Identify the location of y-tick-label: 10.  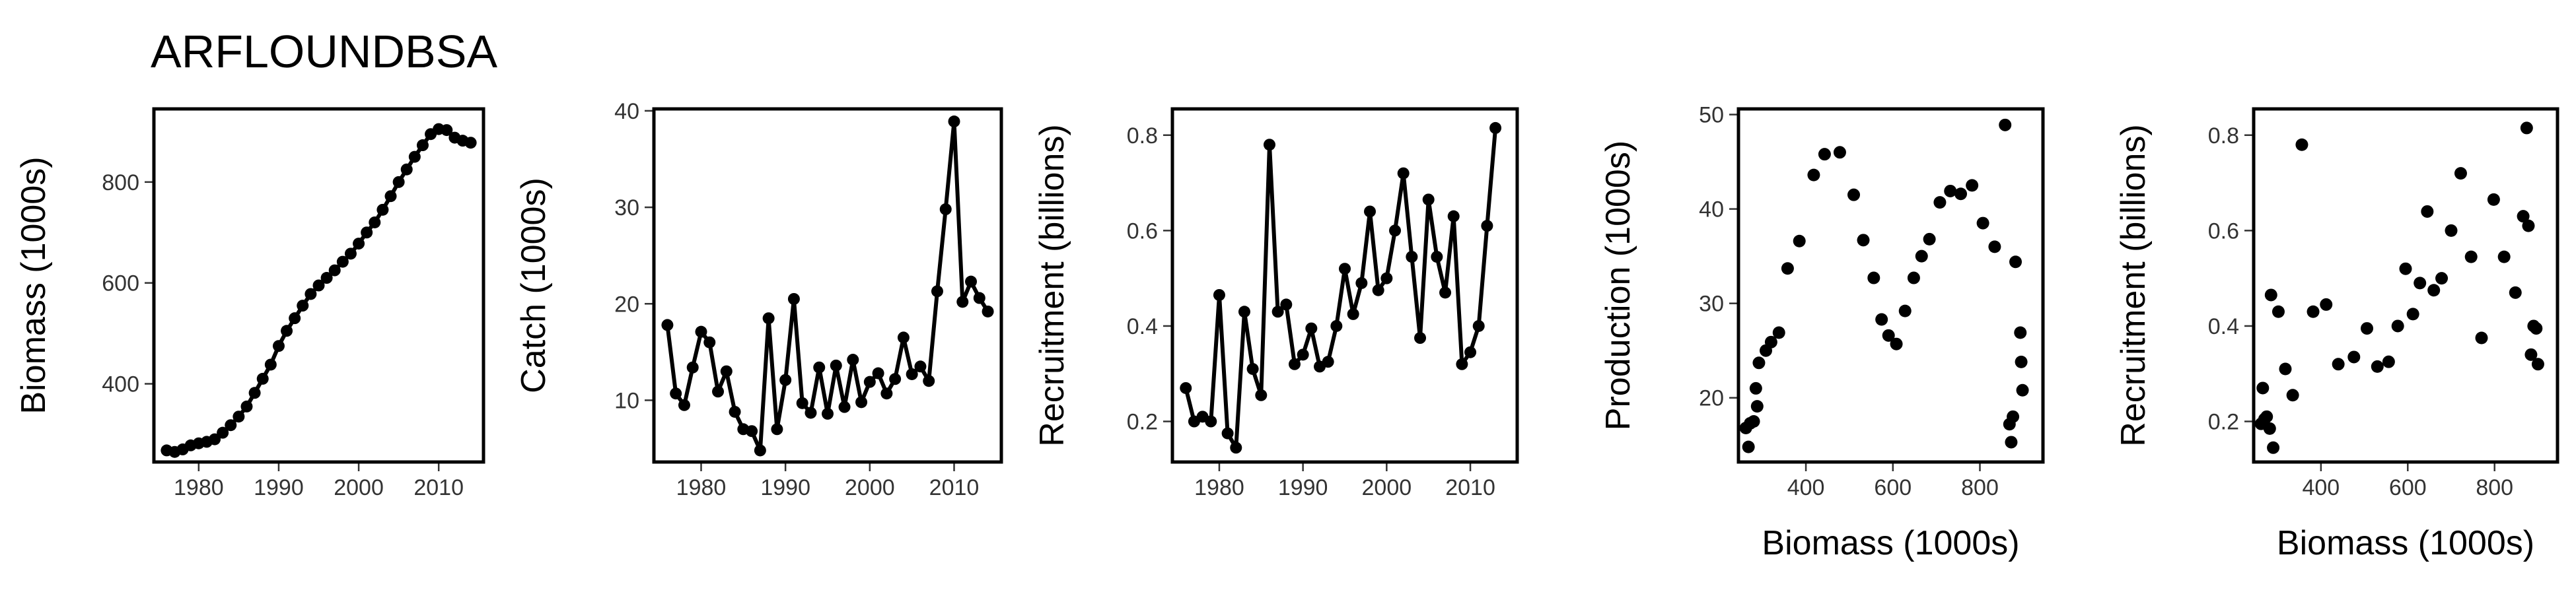
(627, 400).